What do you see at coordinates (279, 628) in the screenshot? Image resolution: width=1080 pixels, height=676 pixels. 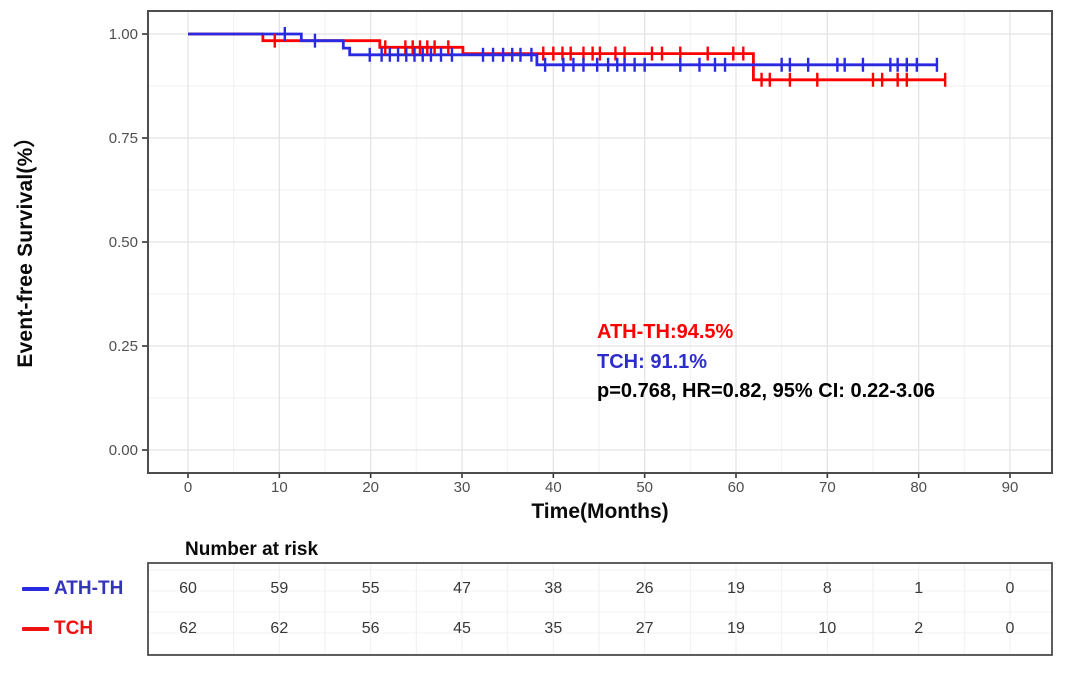 I see `risk-count-tch-m10: 62` at bounding box center [279, 628].